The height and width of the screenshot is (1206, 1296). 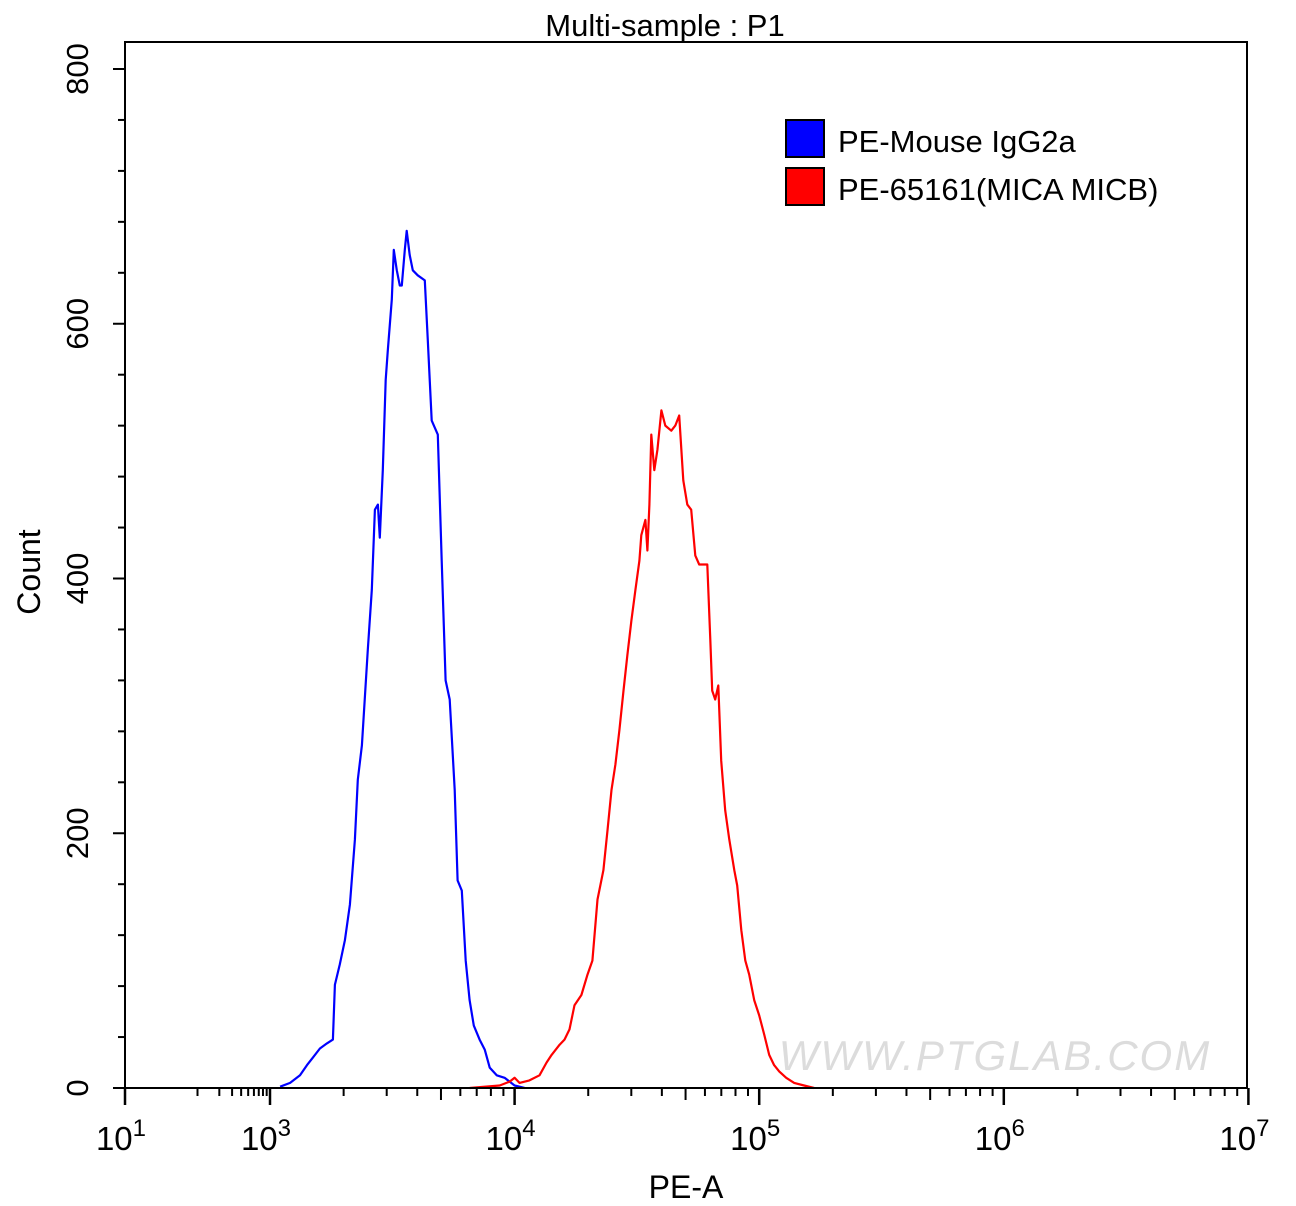 I want to click on x-tick-exponent: 5, so click(x=773, y=1128).